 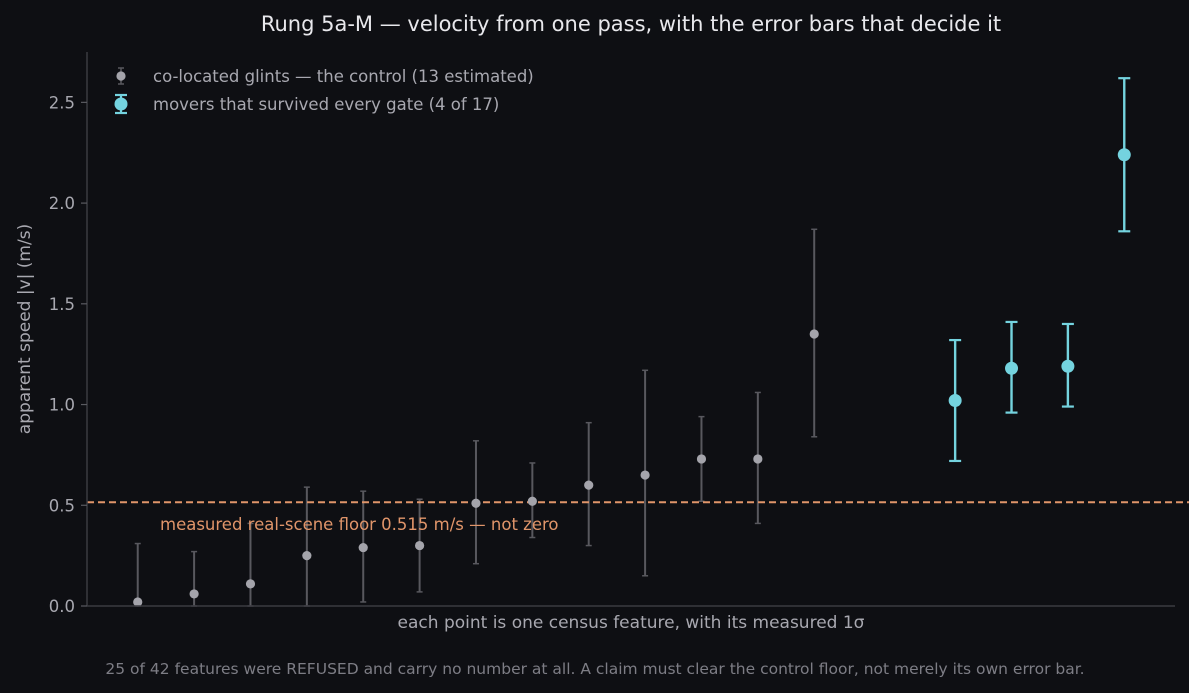 What do you see at coordinates (62, 203) in the screenshot?
I see `y-tick-label: 2.0` at bounding box center [62, 203].